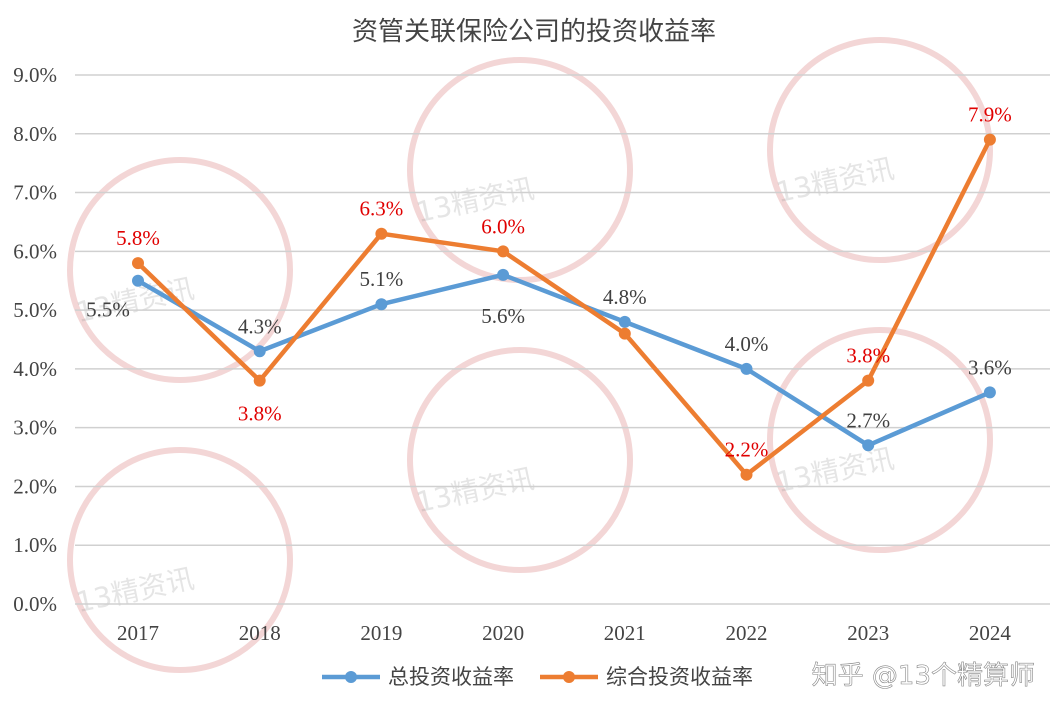  What do you see at coordinates (990, 367) in the screenshot?
I see `data-label: 3.6%` at bounding box center [990, 367].